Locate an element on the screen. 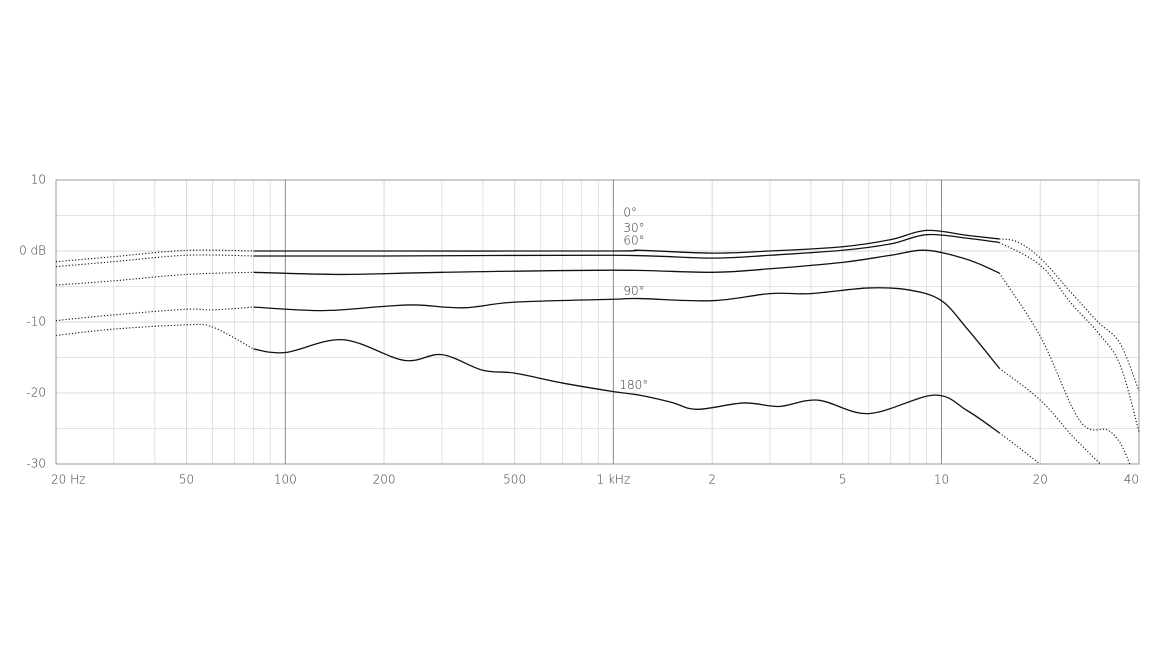 Image resolution: width=1170 pixels, height=660 pixels. series-label: 90° is located at coordinates (633, 291).